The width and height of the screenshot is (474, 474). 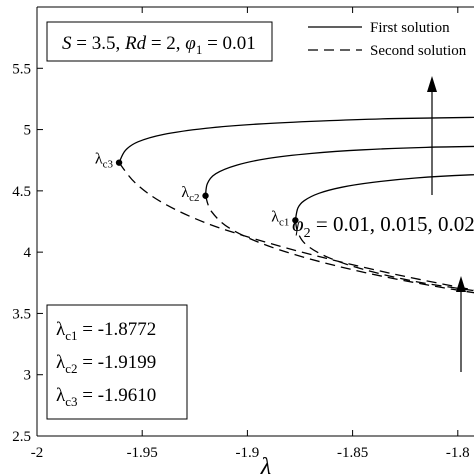 What do you see at coordinates (104, 161) in the screenshot?
I see `critical-point-label: λc3` at bounding box center [104, 161].